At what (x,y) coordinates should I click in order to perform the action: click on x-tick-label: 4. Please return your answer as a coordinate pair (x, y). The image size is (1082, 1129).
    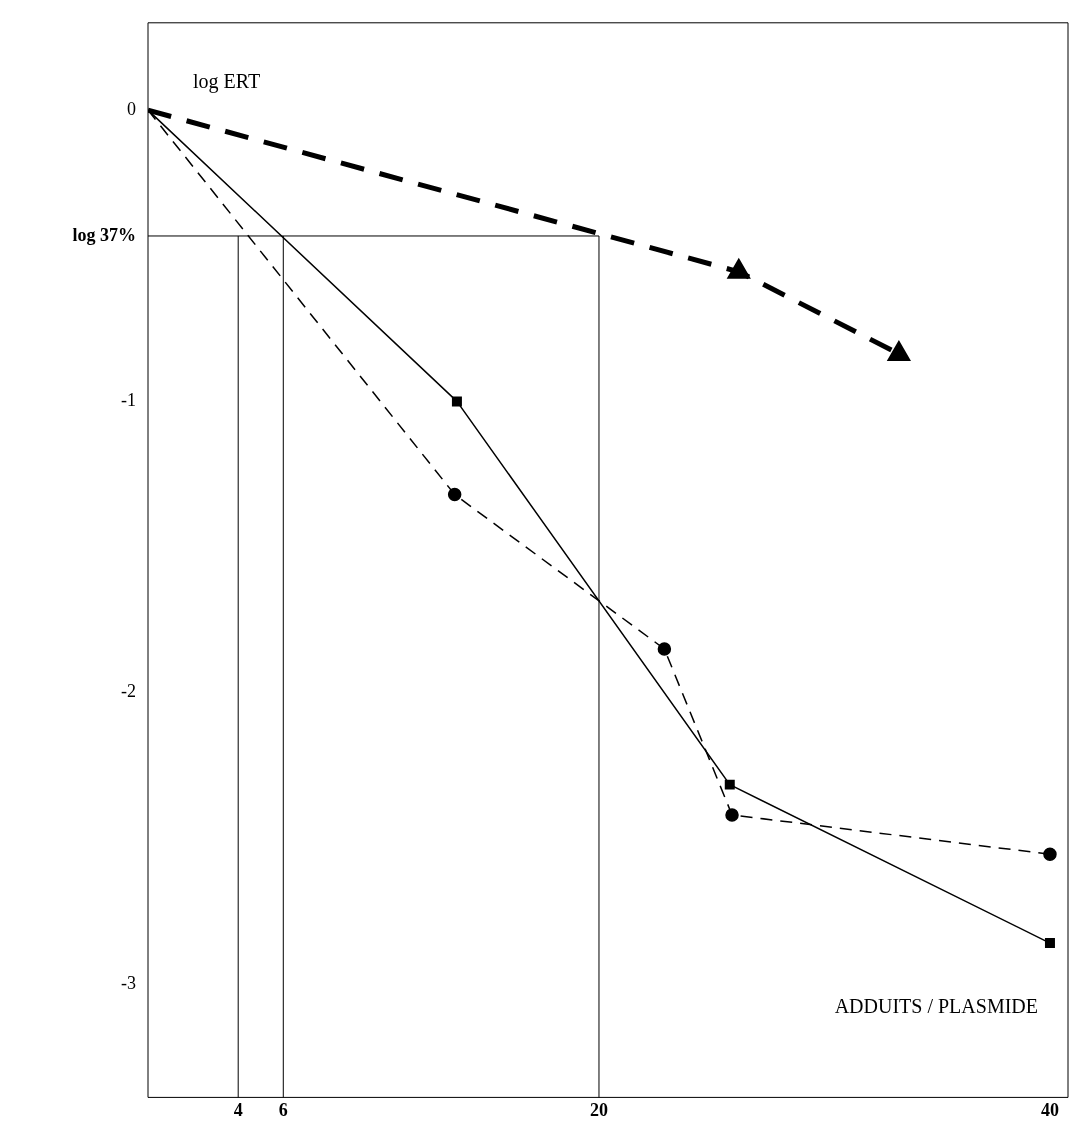
    Looking at the image, I should click on (238, 1109).